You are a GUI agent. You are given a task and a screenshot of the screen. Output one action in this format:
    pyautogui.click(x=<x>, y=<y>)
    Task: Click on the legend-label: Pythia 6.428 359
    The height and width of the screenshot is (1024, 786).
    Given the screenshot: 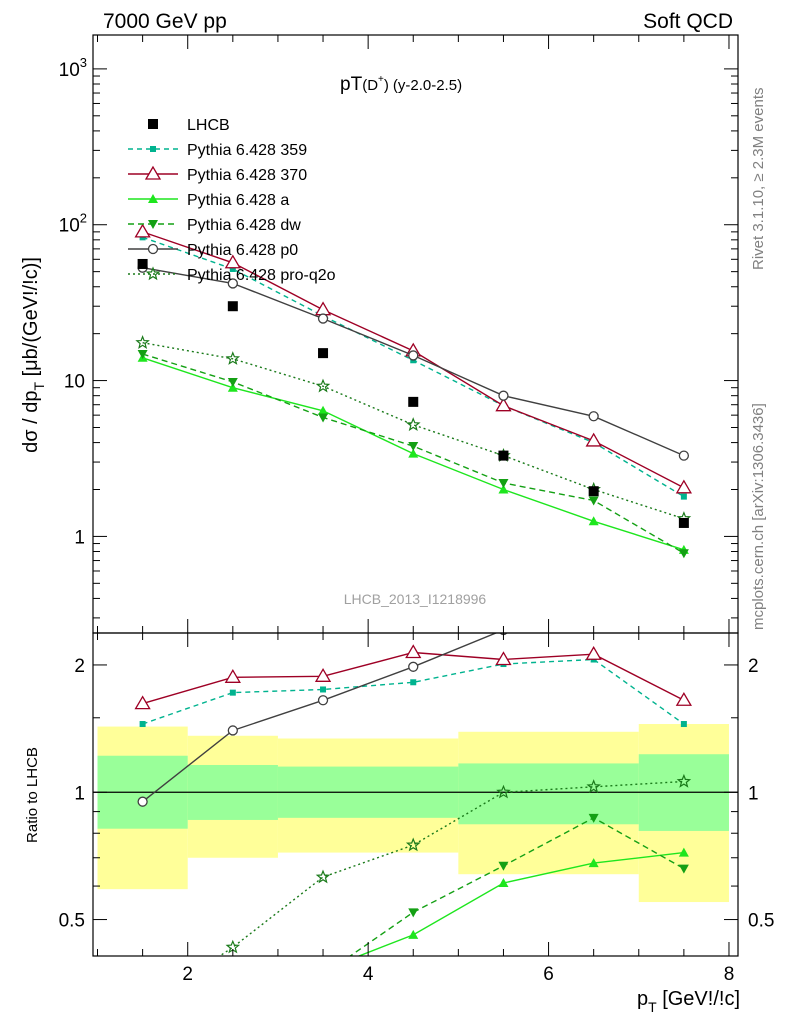 What is the action you would take?
    pyautogui.click(x=247, y=150)
    